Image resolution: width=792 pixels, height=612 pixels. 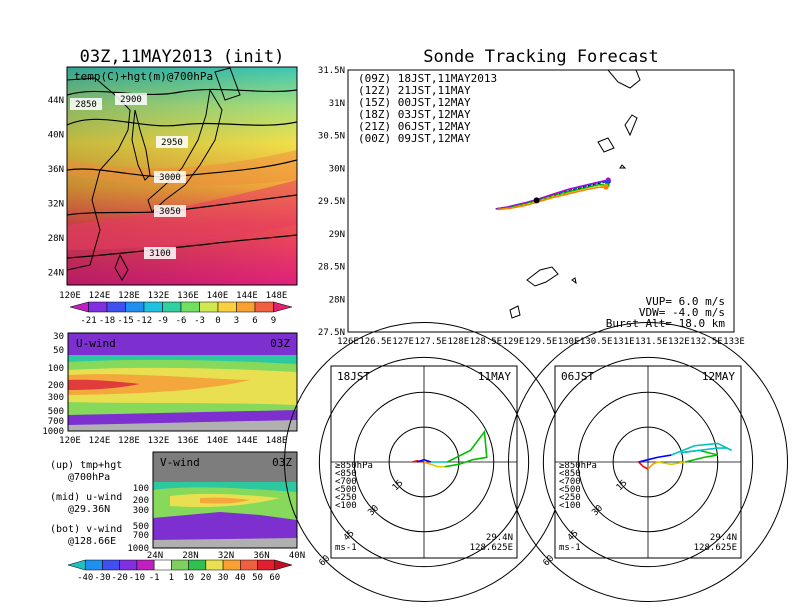 What do you see at coordinates (89, 477) in the screenshot?
I see `legend-up-line2: @700hPa` at bounding box center [89, 477].